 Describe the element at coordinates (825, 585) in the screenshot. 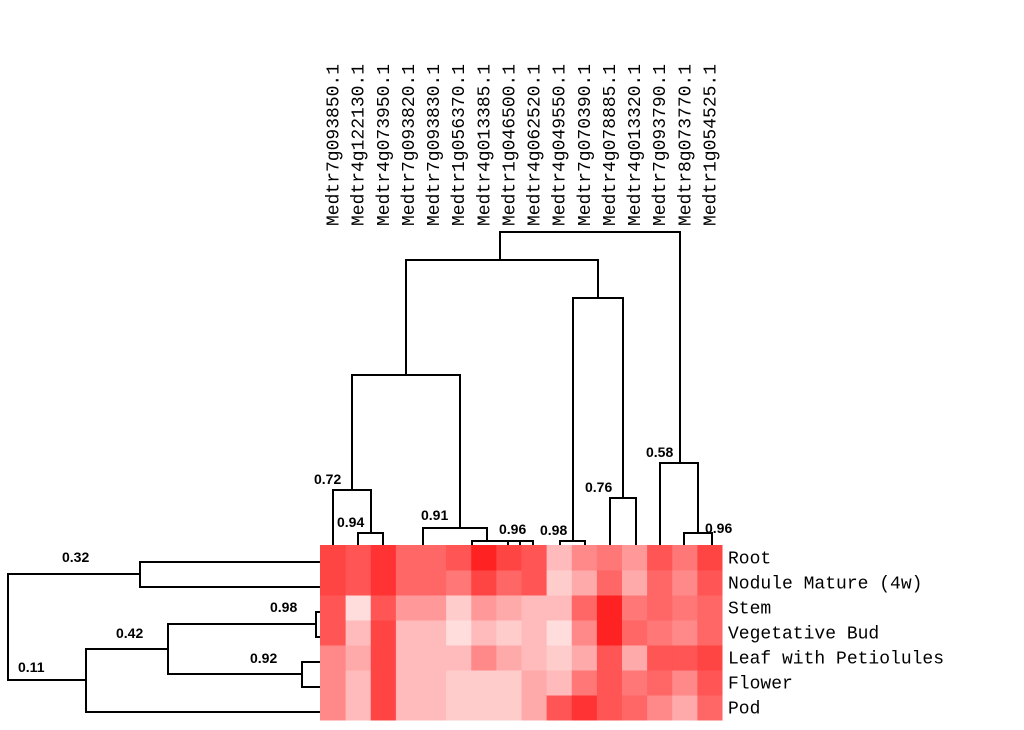

I see `row-label: Nodule Mature (4w)` at that location.